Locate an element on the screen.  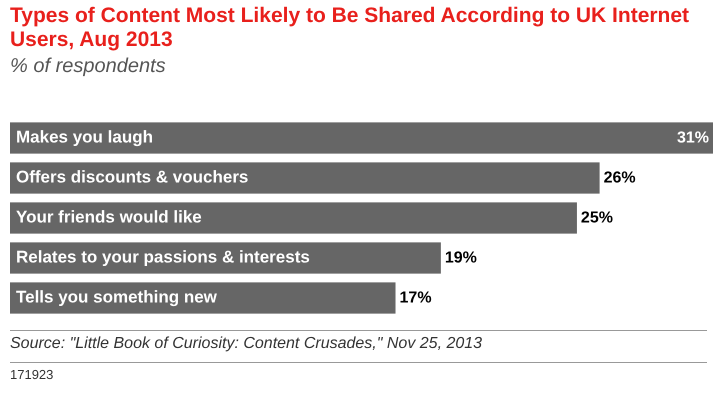
chart-title: Types of Content Most Likely to Be Shared According to UK Internet Users, Aug 2013 is located at coordinates (350, 28).